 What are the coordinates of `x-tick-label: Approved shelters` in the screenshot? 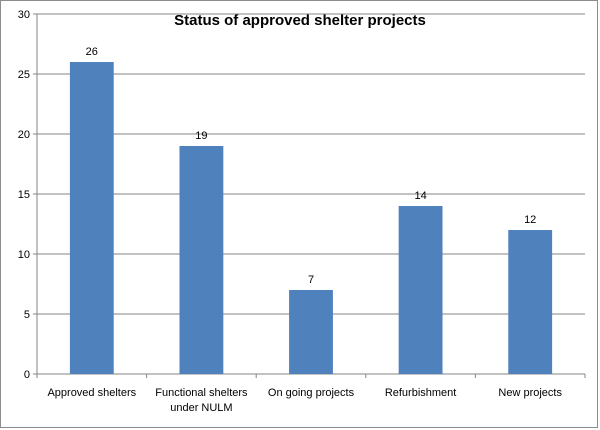 It's located at (91, 393).